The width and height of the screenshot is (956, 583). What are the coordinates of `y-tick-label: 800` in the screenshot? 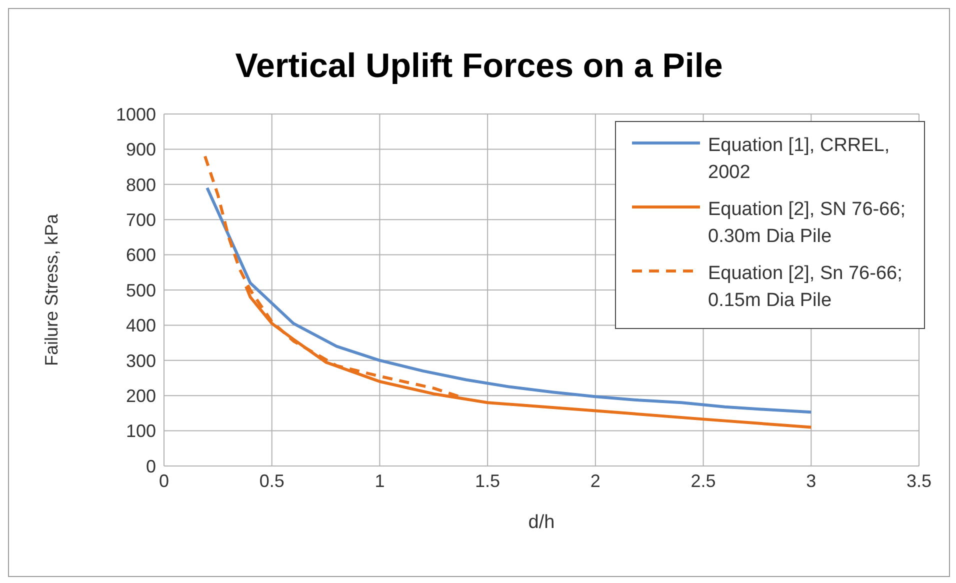 It's located at (141, 184).